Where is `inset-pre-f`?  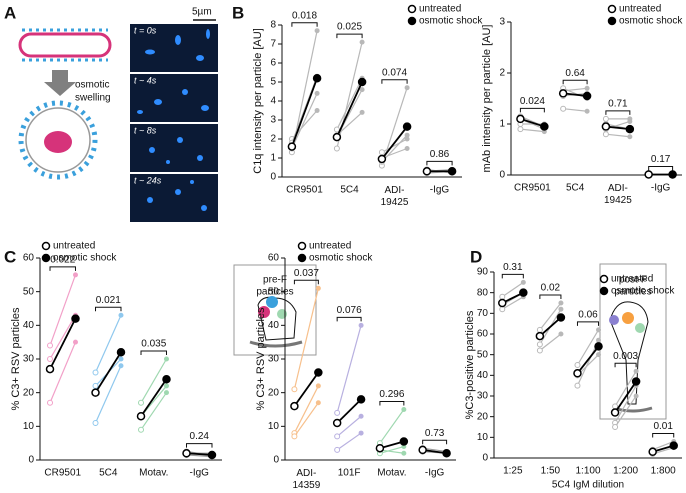
inset-pre-f is located at coordinates (275, 310).